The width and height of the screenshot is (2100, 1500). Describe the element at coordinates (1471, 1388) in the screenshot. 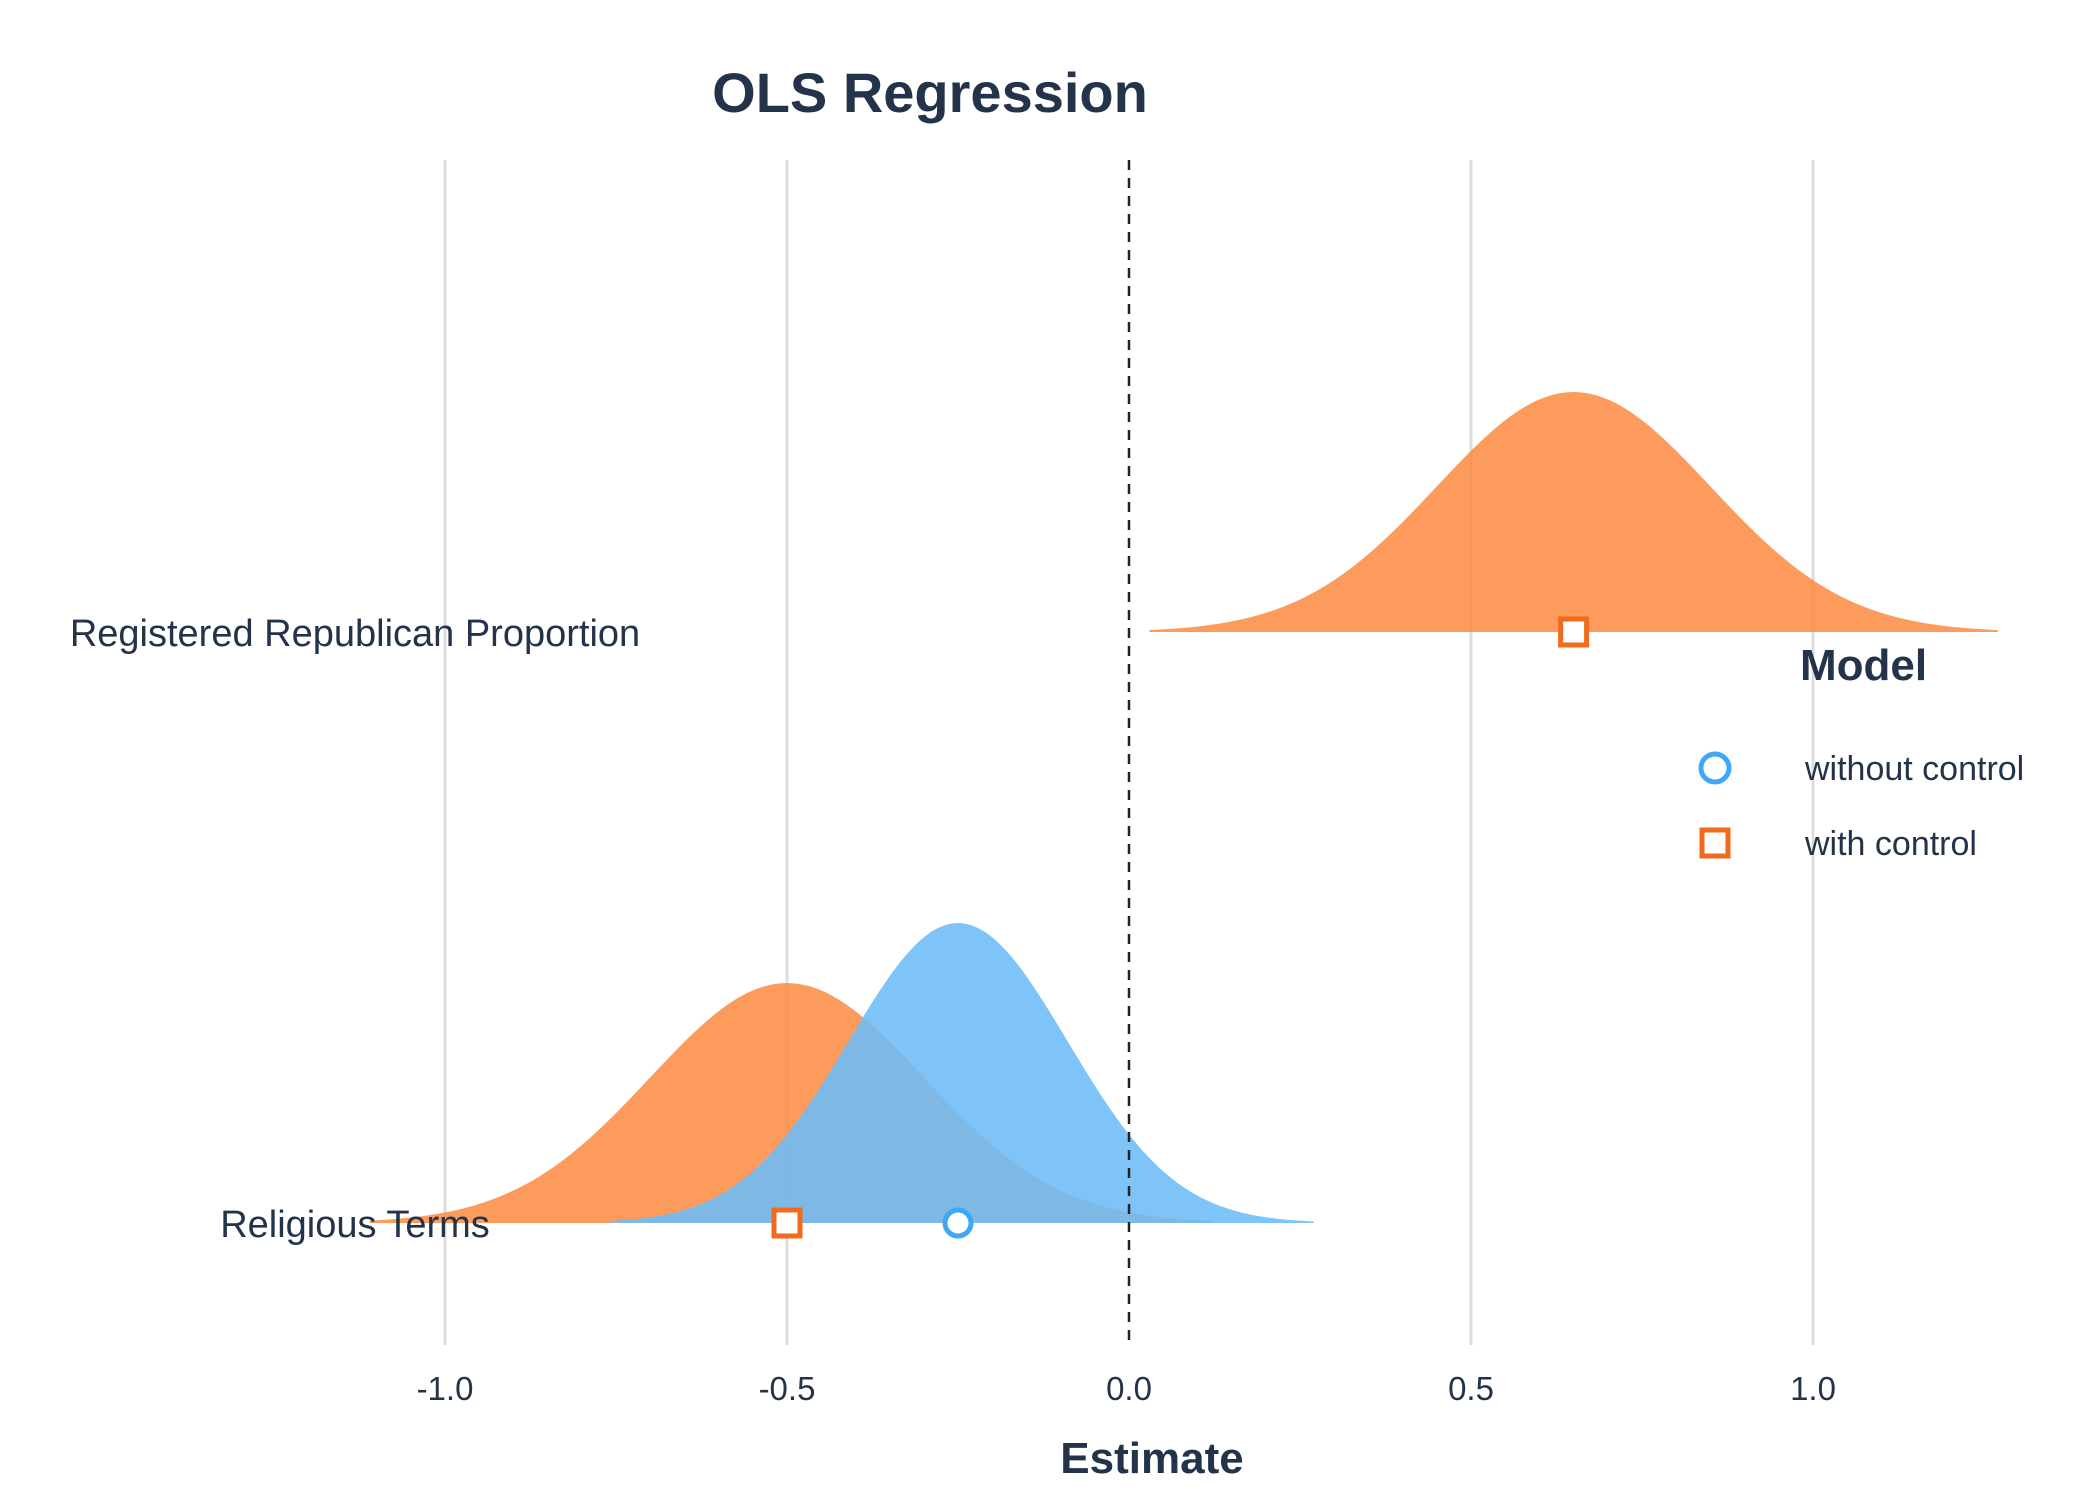

I see `x-tick-label: 0.5` at that location.